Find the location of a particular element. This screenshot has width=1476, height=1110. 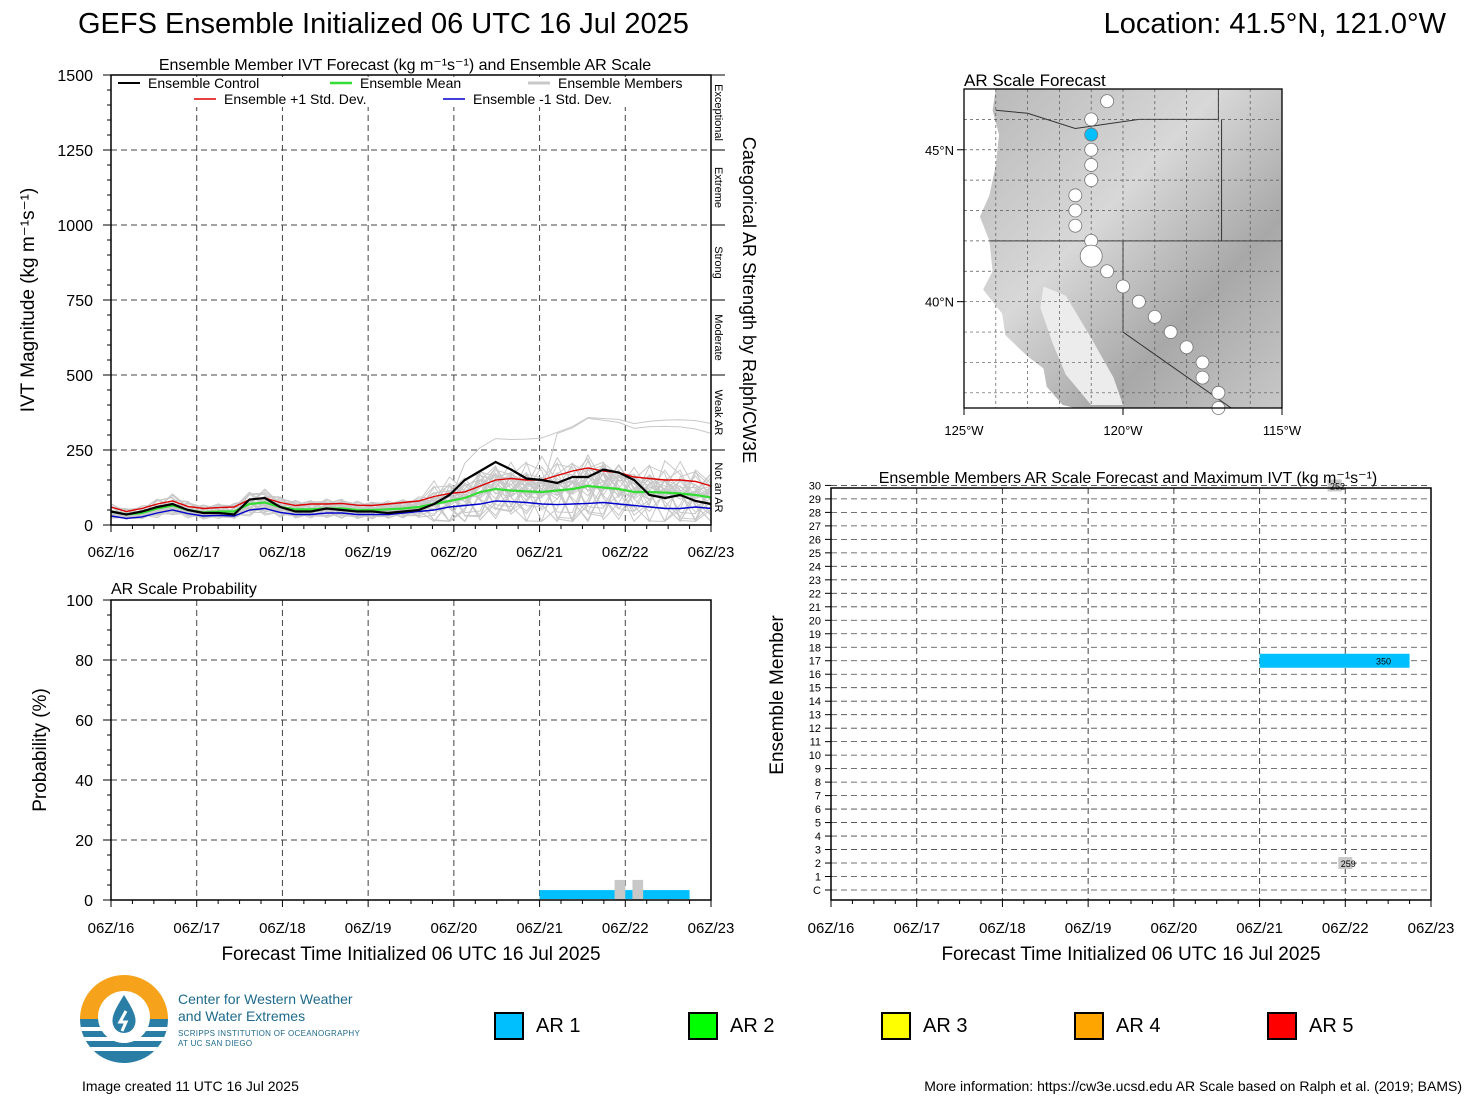

member-row-label: 4 is located at coordinates (818, 837).